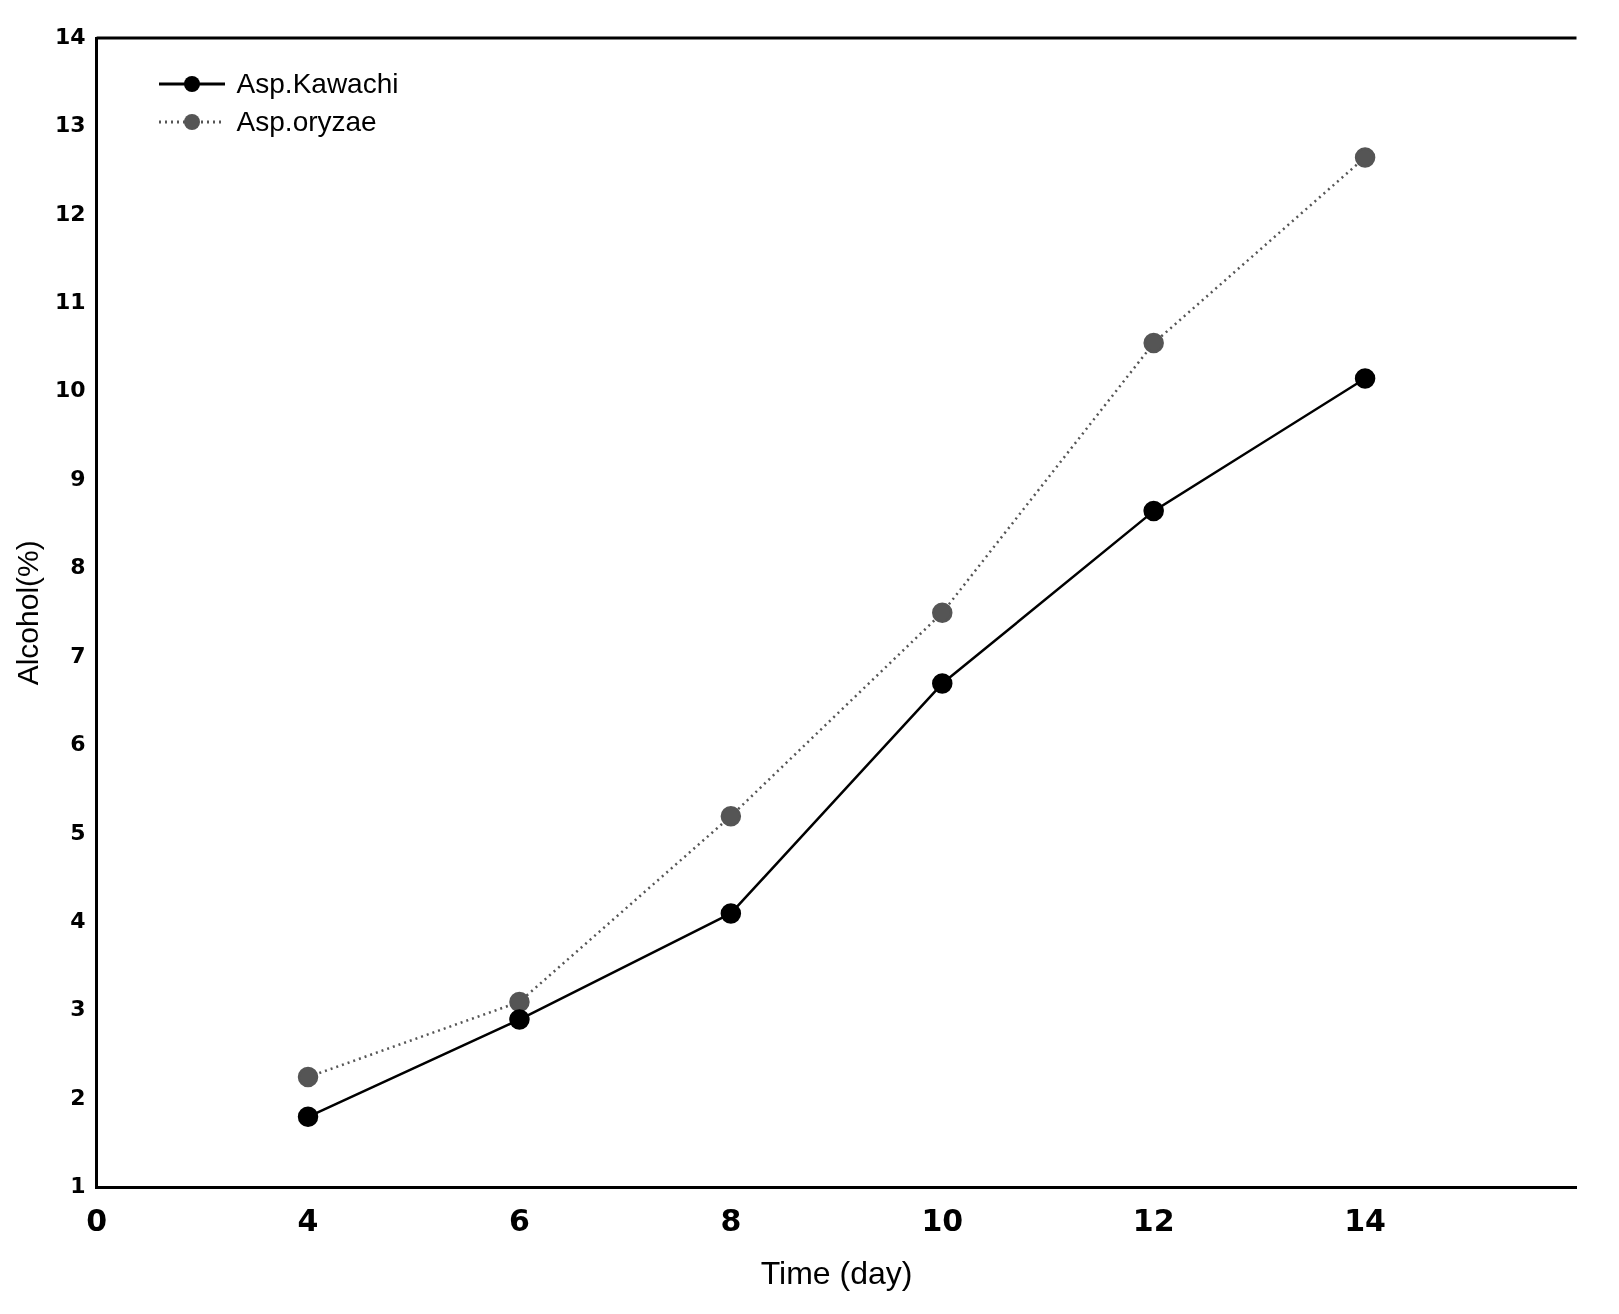 The width and height of the screenshot is (1619, 1314). I want to click on y-tick-label: 13, so click(70, 125).